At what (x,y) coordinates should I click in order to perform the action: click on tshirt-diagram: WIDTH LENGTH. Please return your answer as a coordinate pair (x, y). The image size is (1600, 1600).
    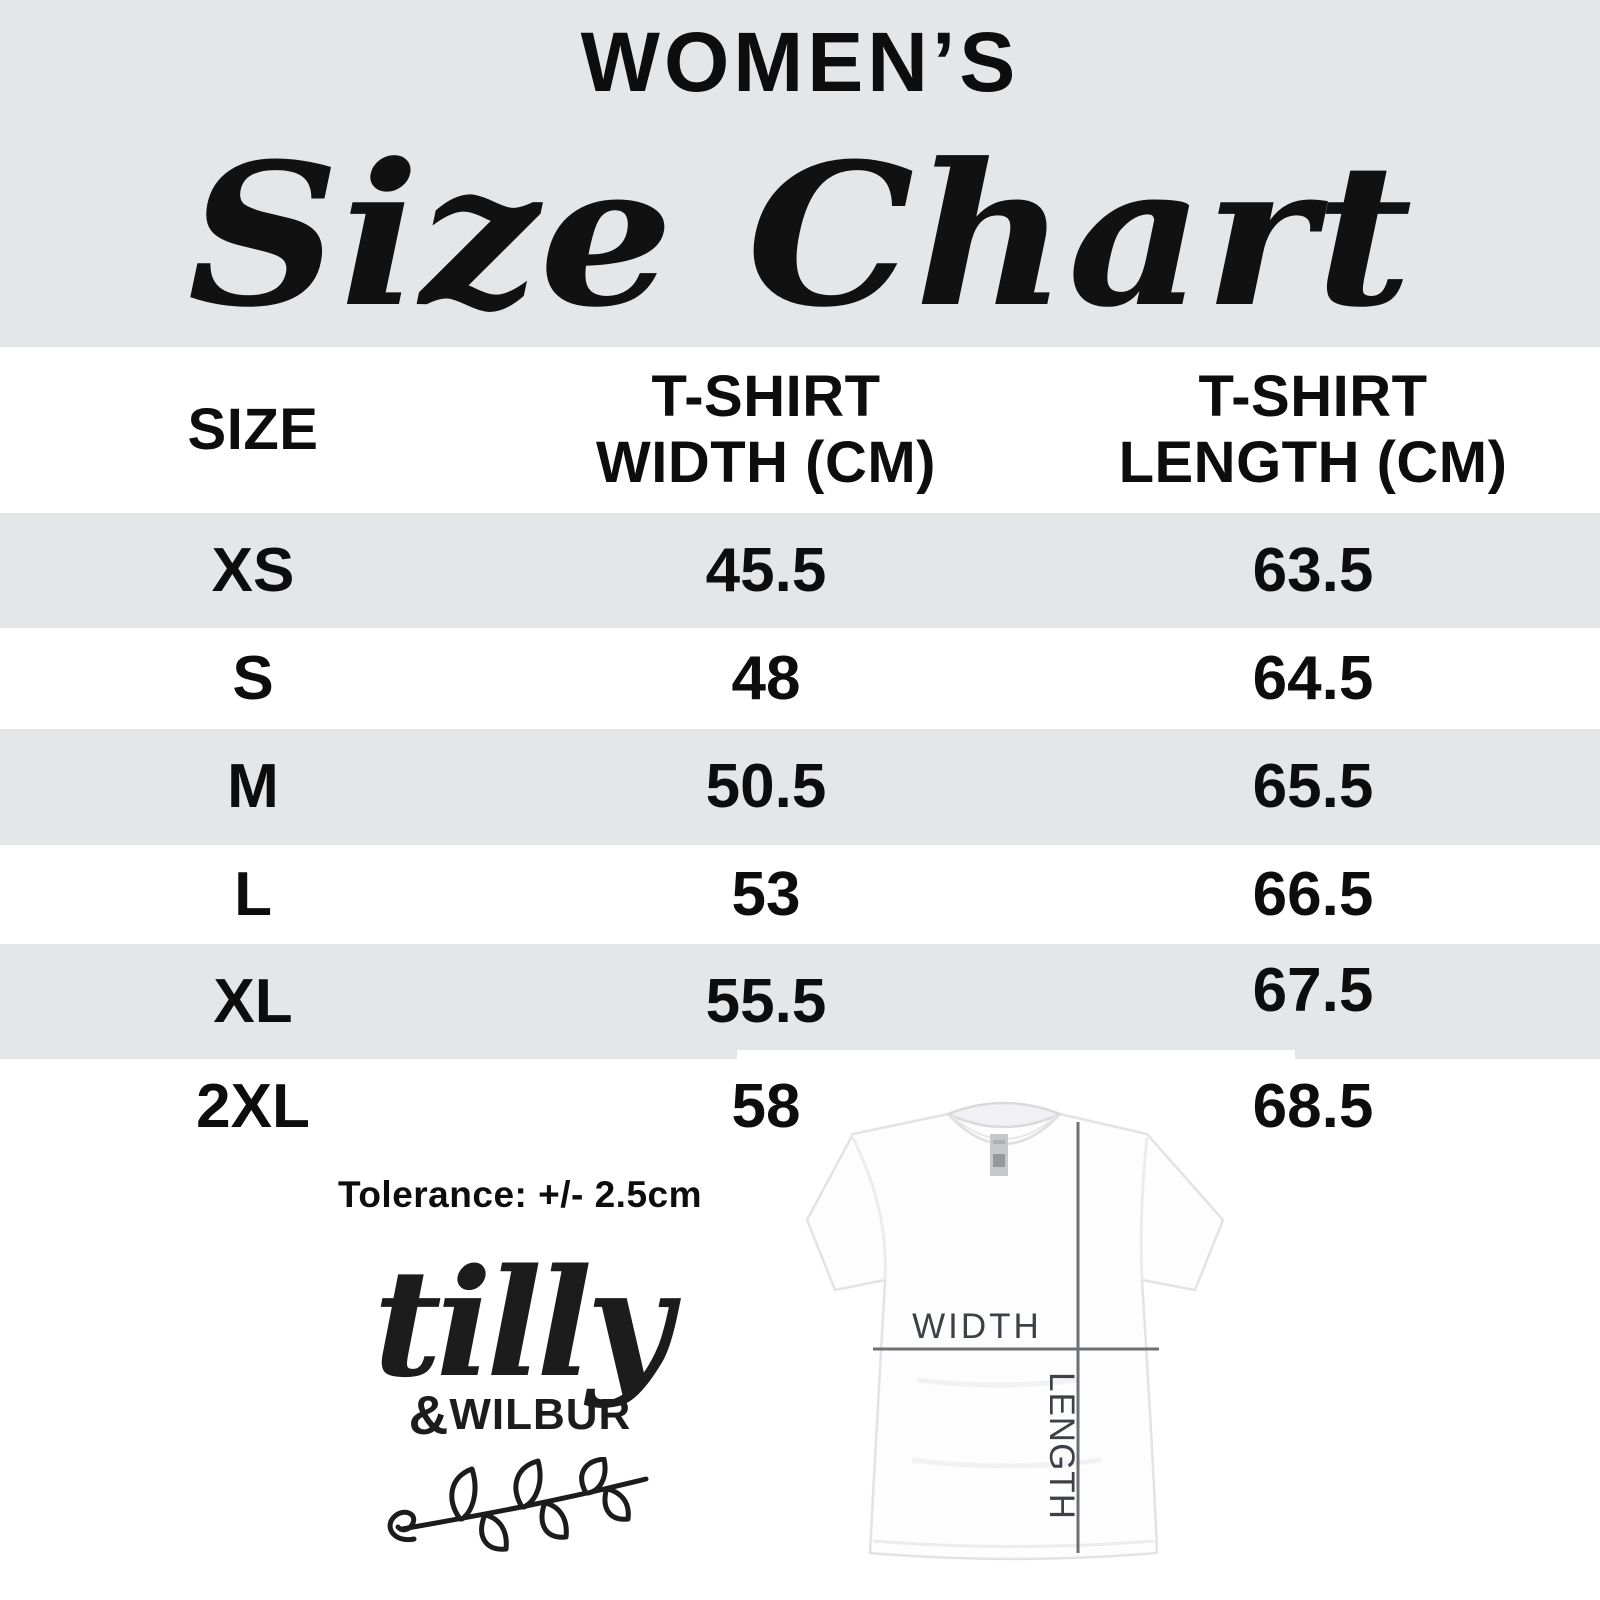
    Looking at the image, I should click on (1016, 1325).